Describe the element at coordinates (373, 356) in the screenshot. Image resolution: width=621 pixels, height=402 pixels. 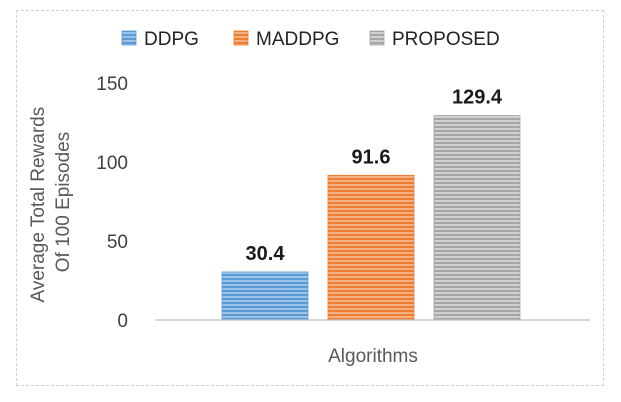
I see `x-axis-title: Algorithms` at that location.